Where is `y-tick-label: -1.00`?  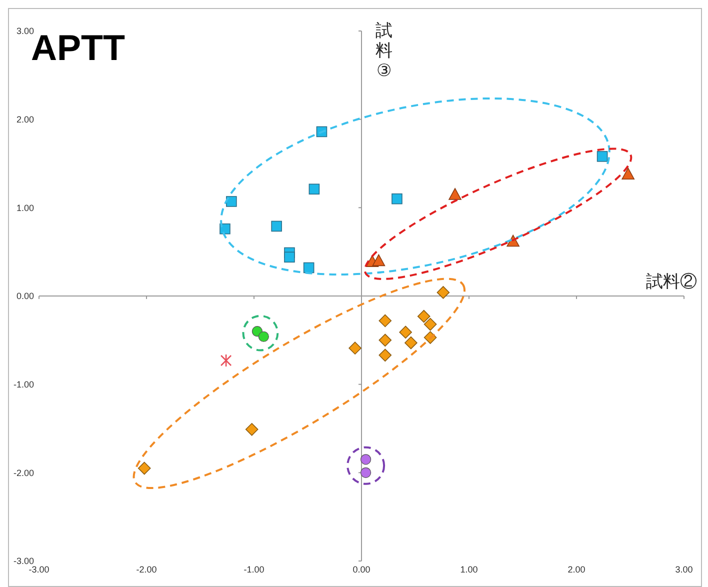
y-tick-label: -1.00 is located at coordinates (23, 385).